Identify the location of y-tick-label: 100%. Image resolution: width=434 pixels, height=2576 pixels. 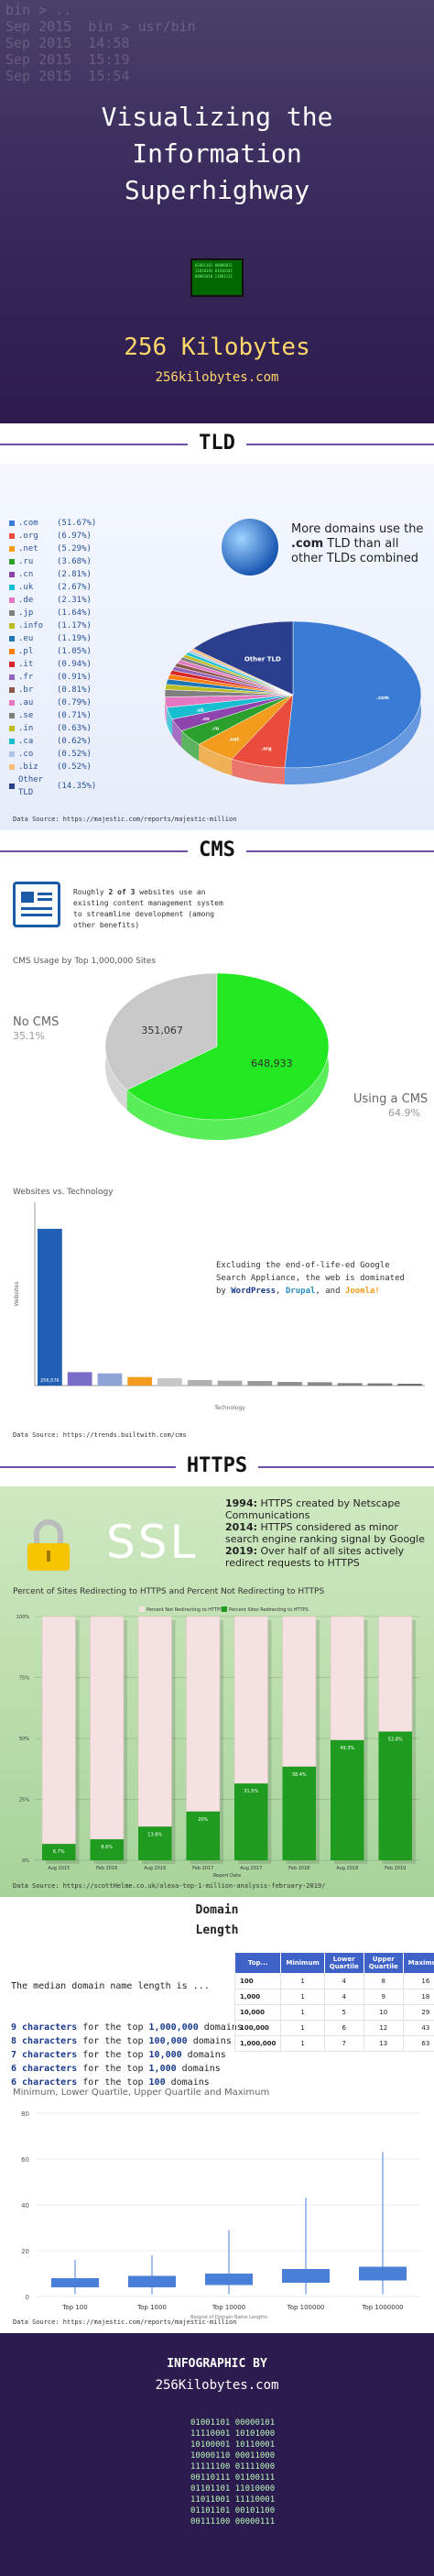
(23, 1617).